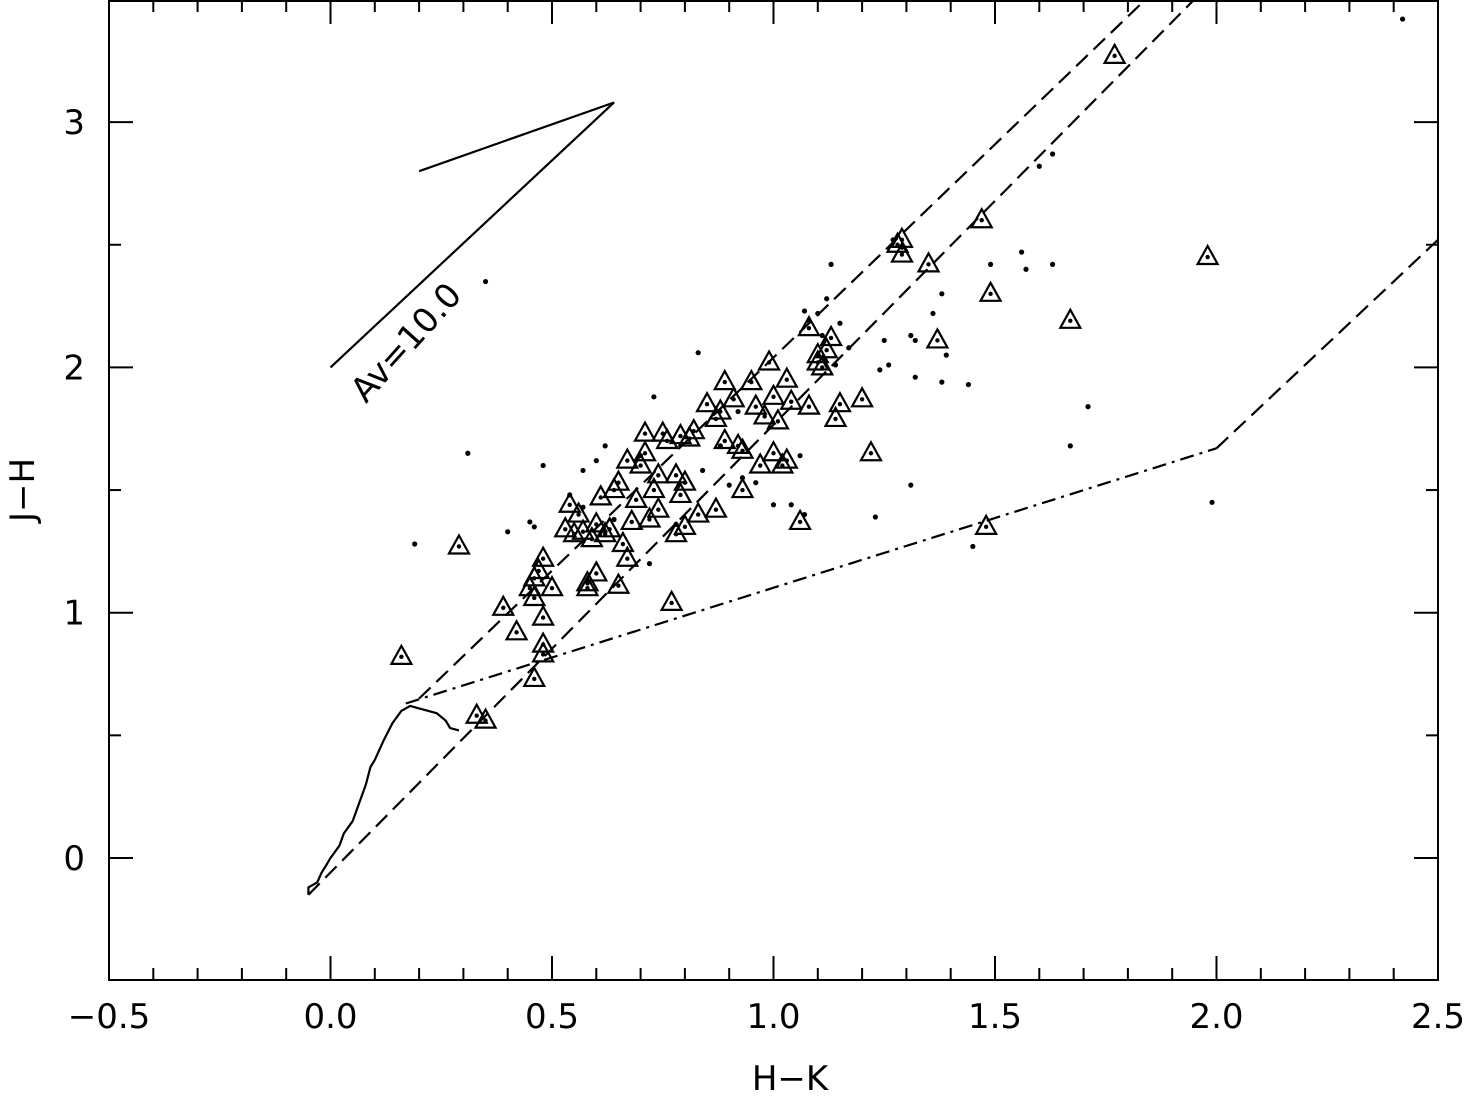 This screenshot has width=1470, height=1098. Describe the element at coordinates (1216, 1017) in the screenshot. I see `x-tick-label: 2.0` at that location.